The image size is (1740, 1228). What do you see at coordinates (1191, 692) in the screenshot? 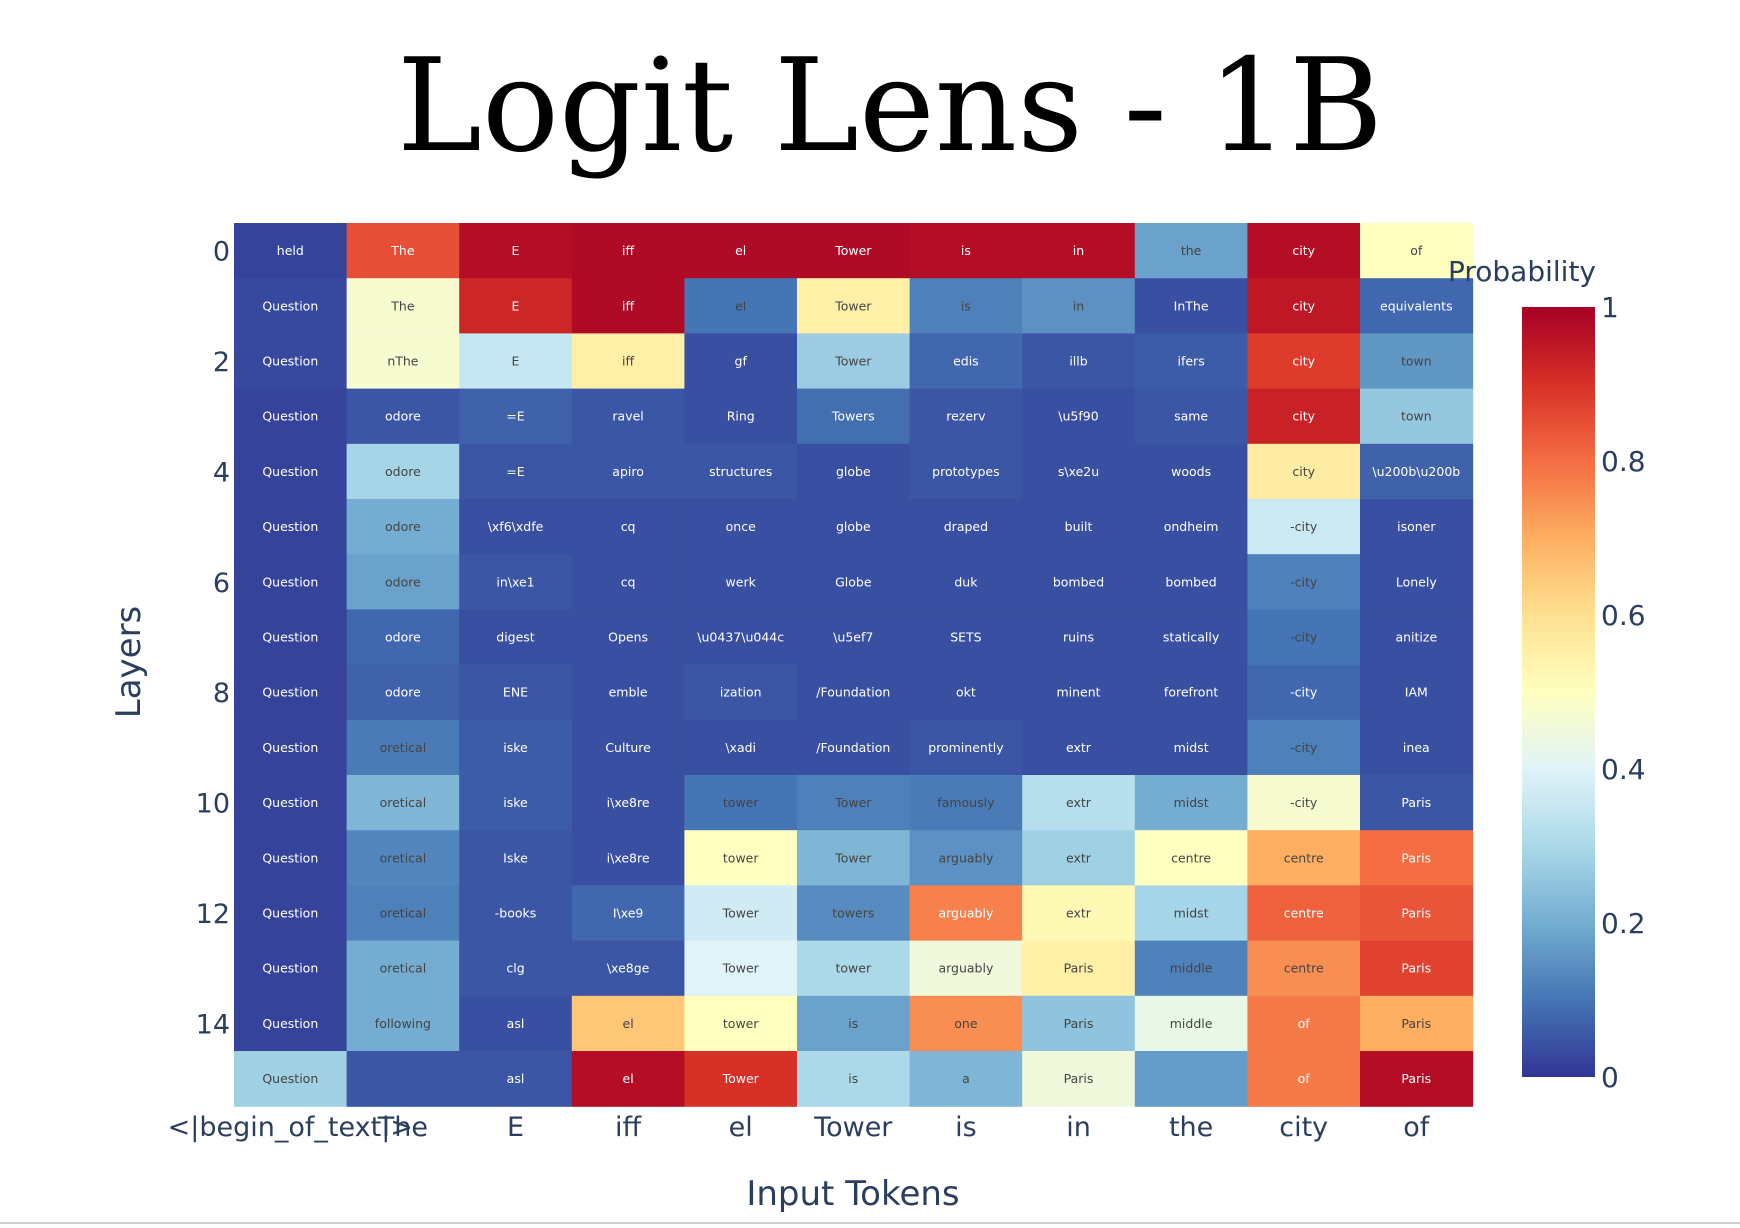
I see `heatmap-cell-label: forefront` at bounding box center [1191, 692].